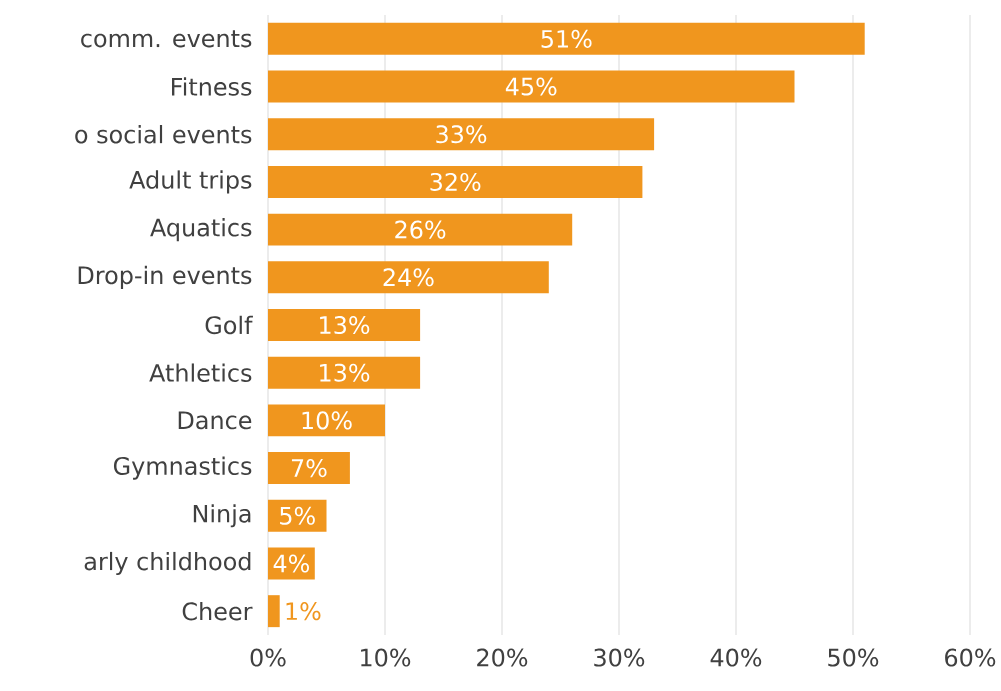 Image resolution: width=1001 pixels, height=691 pixels. I want to click on x-tick-label: 20%, so click(502, 657).